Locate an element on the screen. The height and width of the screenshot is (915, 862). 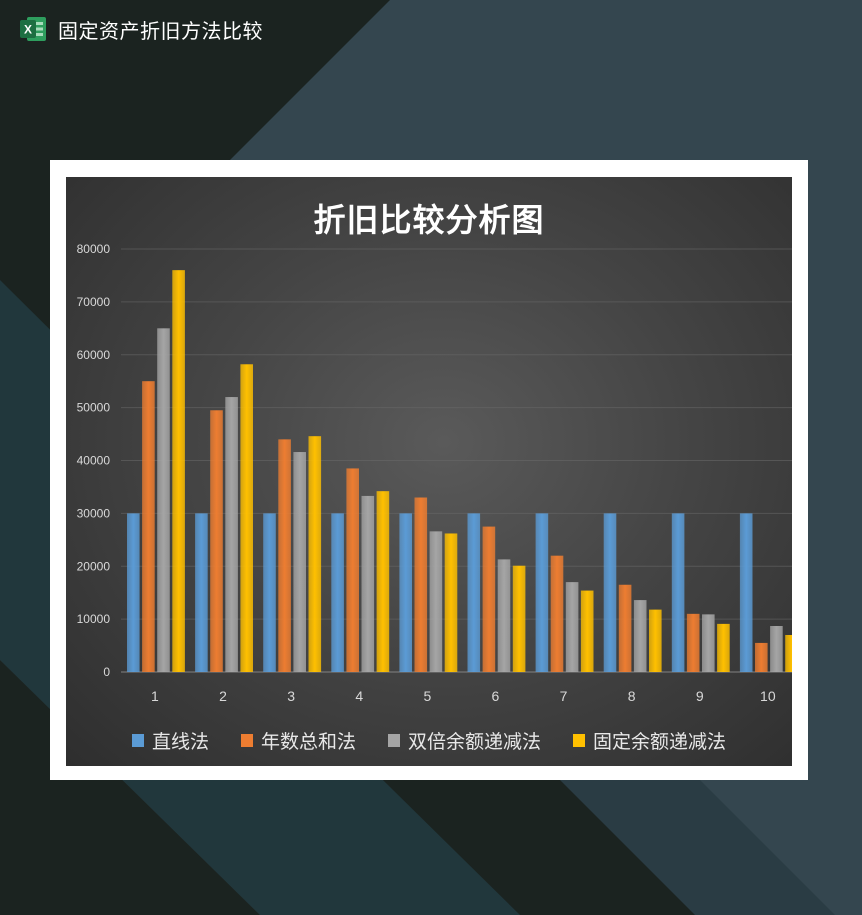
legend-item-4: 固定余额递减法 is located at coordinates (649, 740).